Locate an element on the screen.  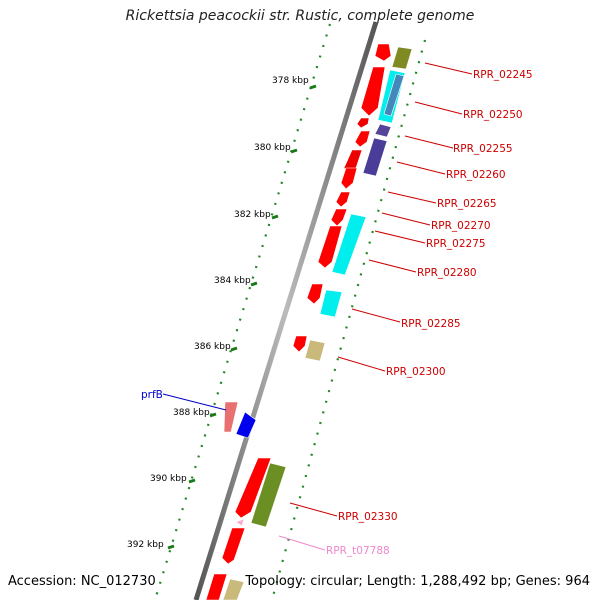
gene-label: RPR_02275 is located at coordinates (456, 244).